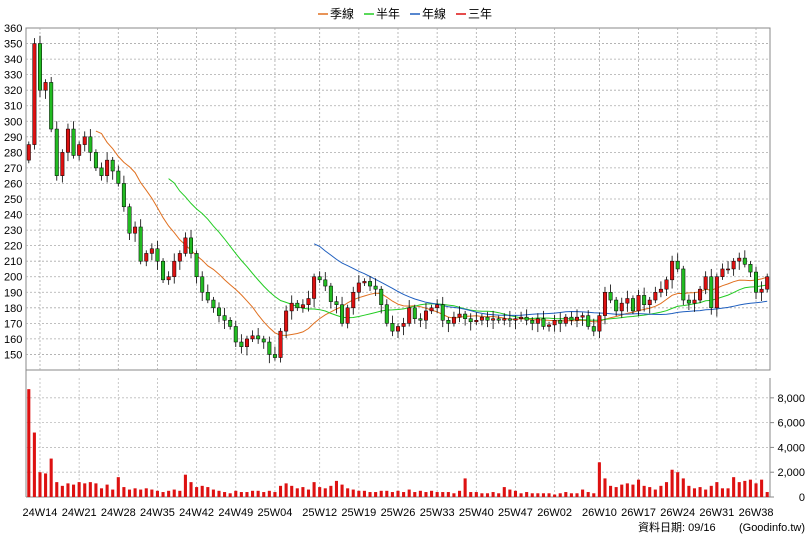  What do you see at coordinates (405, 13) in the screenshot?
I see `legend: 季線 半年 年線 三年` at bounding box center [405, 13].